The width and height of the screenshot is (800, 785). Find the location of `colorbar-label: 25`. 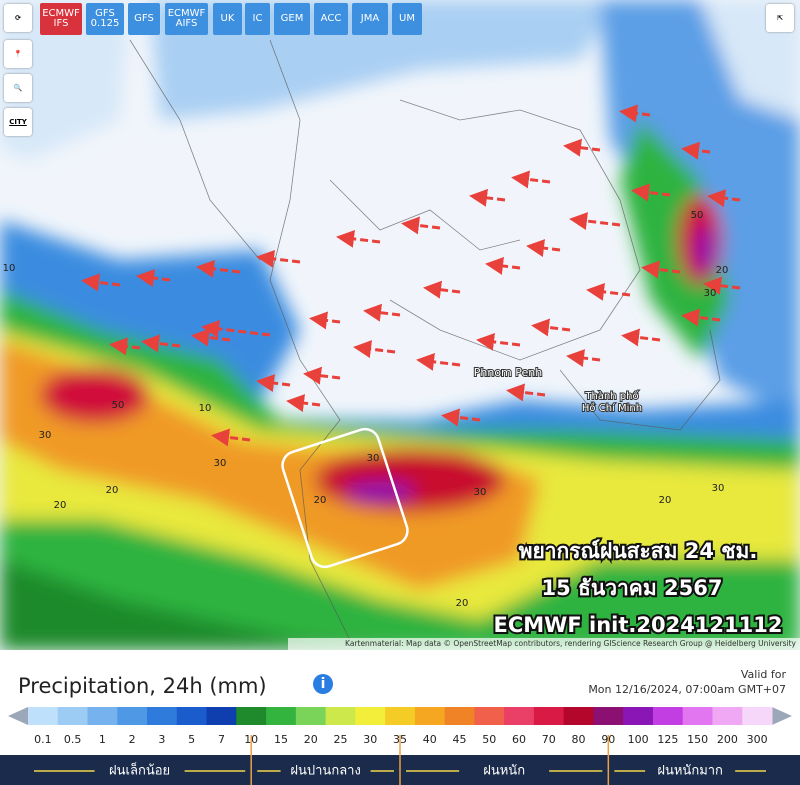

colorbar-label: 25 is located at coordinates (340, 739).